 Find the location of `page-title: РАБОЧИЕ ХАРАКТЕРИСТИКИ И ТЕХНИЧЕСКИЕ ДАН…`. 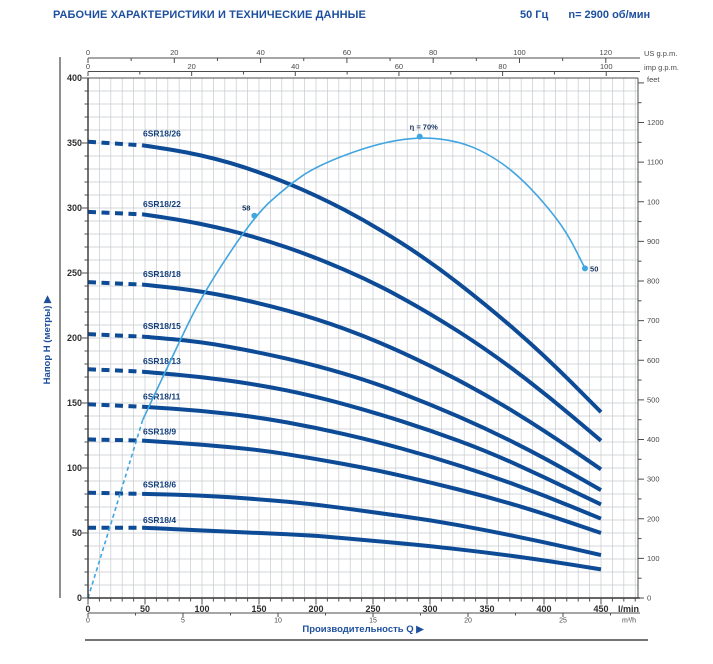

page-title: РАБОЧИЕ ХАРАКТЕРИСТИКИ И ТЕХНИЧЕСКИЕ ДАН… is located at coordinates (209, 15).